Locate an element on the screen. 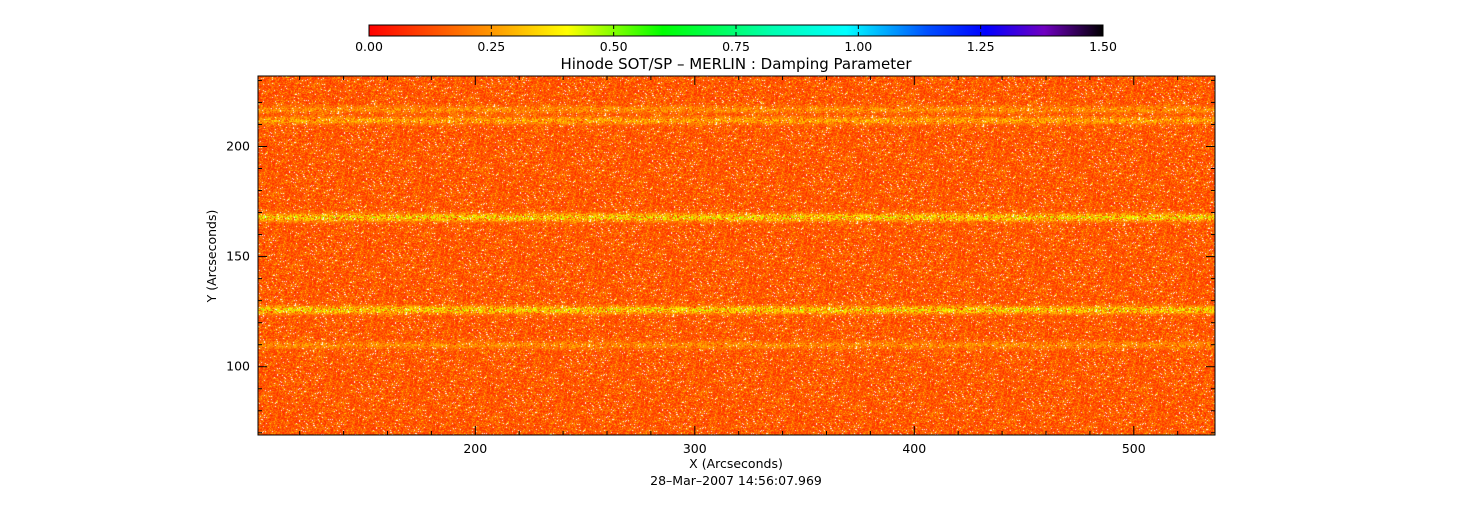 This screenshot has width=1471, height=512. x-tick-label: 500 is located at coordinates (1134, 448).